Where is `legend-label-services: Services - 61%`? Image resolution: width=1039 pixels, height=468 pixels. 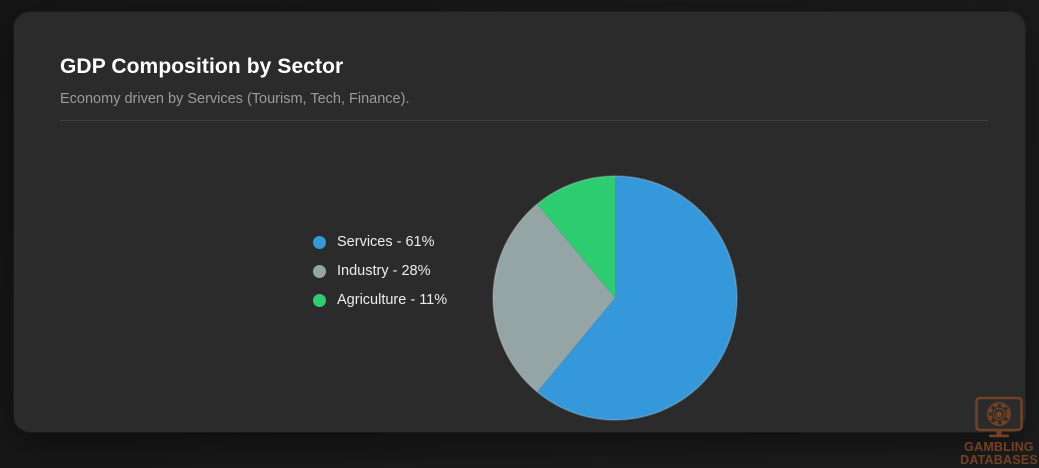
legend-label-services: Services - 61% is located at coordinates (386, 242).